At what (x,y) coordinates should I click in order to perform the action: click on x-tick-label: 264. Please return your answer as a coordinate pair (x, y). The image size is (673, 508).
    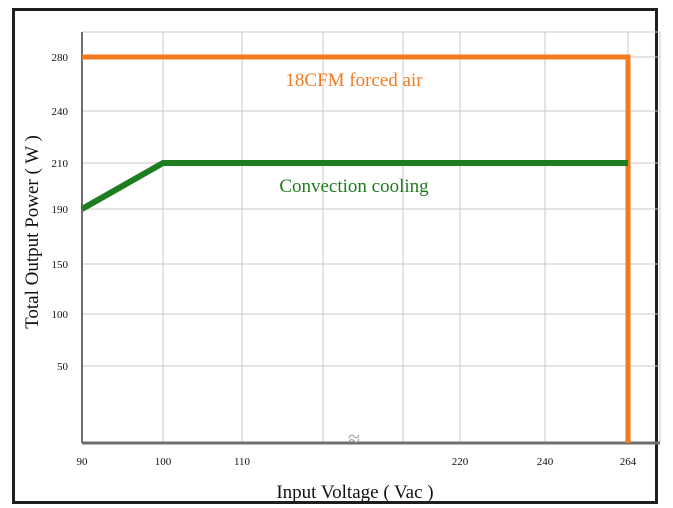
    Looking at the image, I should click on (628, 462).